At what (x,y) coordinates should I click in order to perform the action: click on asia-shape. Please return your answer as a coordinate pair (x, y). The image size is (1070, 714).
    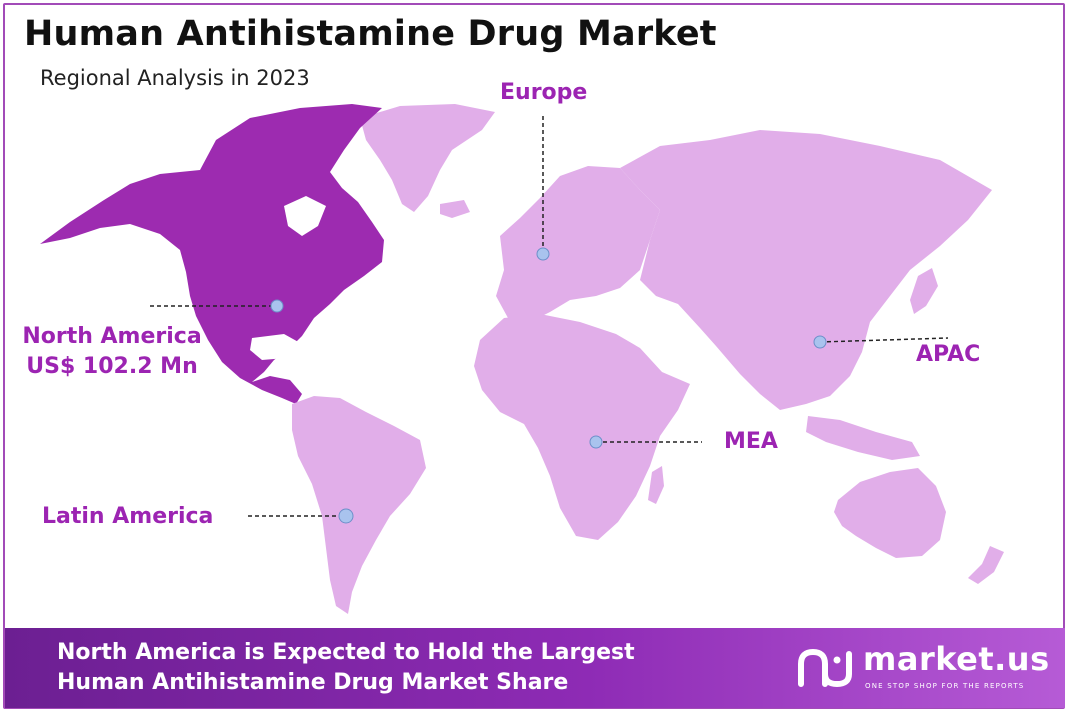
    Looking at the image, I should click on (806, 270).